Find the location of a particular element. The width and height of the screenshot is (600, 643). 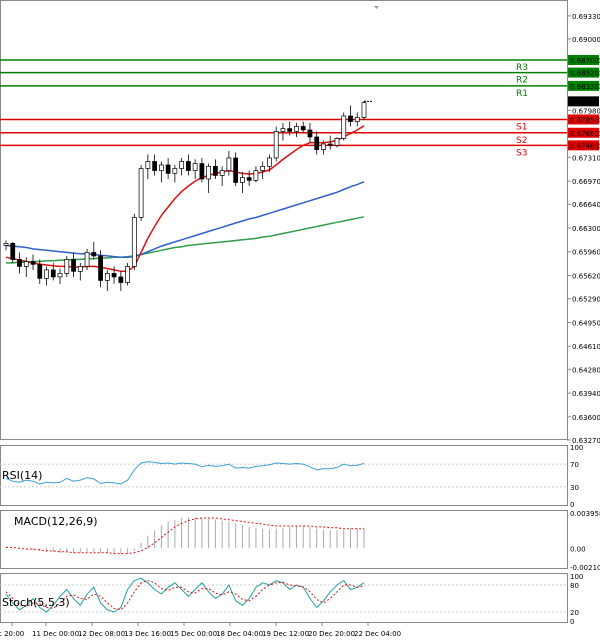

macd-panel: 0.003958 0.00 -0.002104 is located at coordinates (302, 541).